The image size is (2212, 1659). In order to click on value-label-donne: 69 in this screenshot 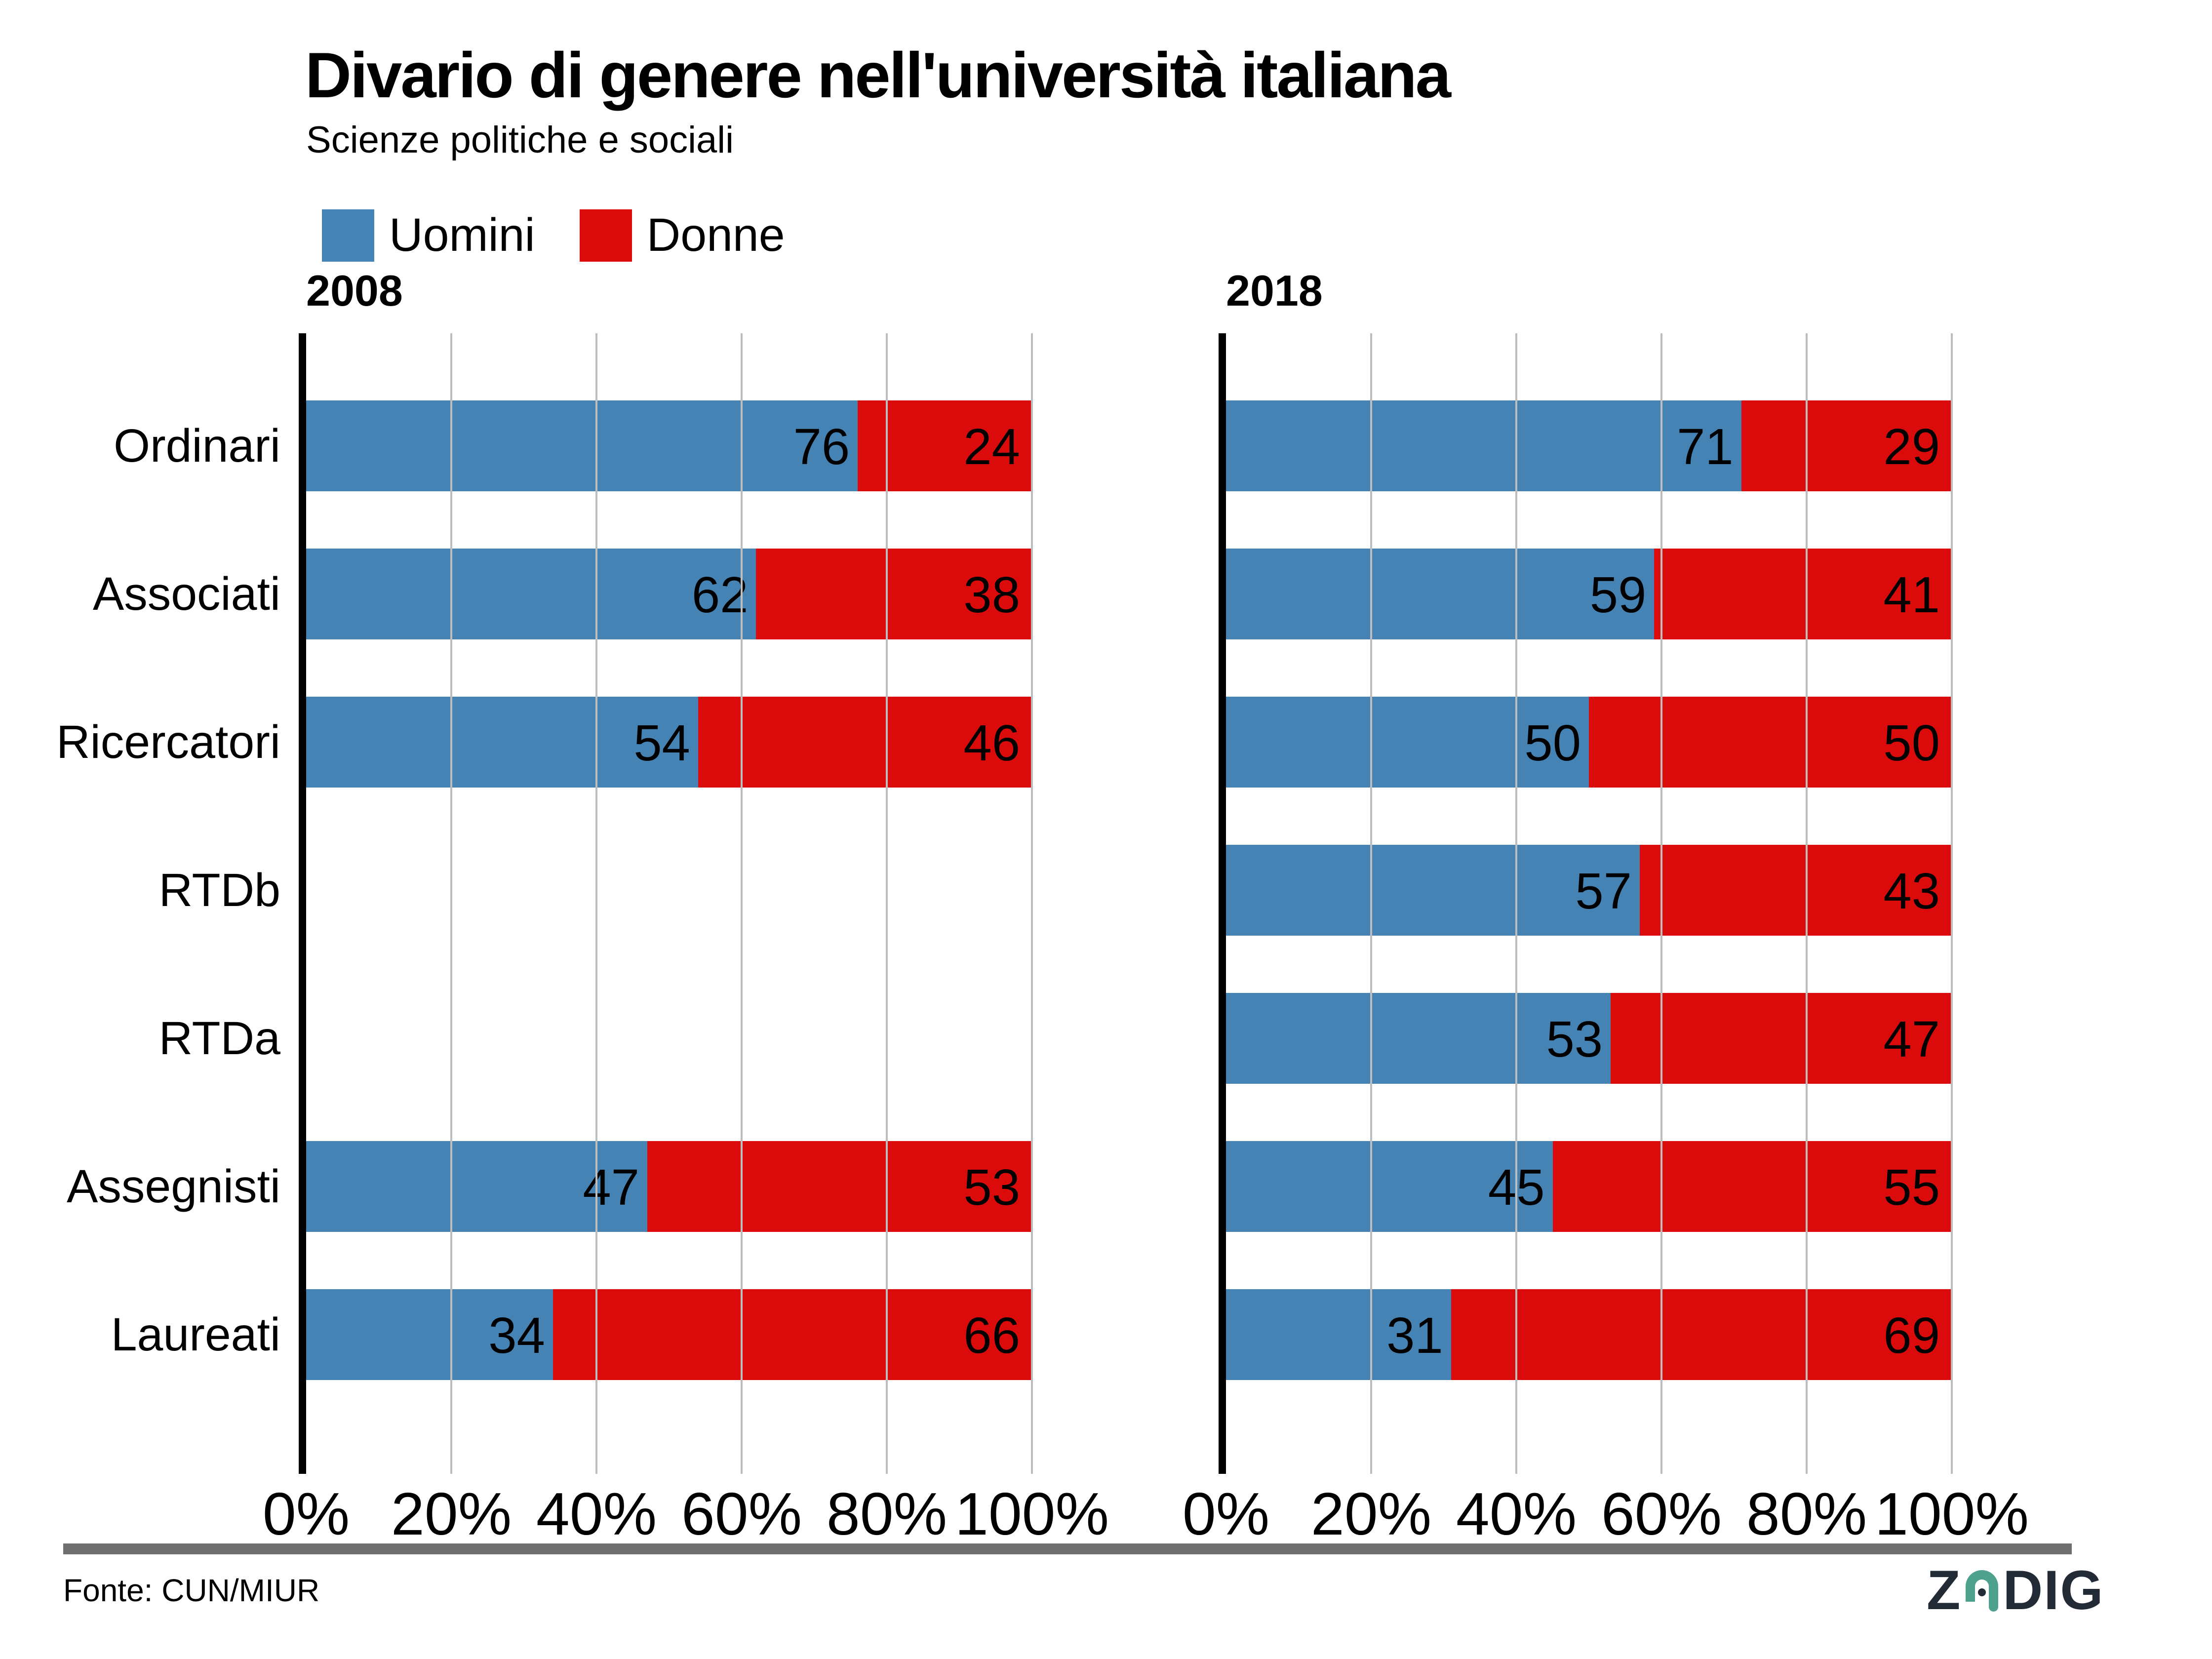, I will do `click(1912, 1336)`.